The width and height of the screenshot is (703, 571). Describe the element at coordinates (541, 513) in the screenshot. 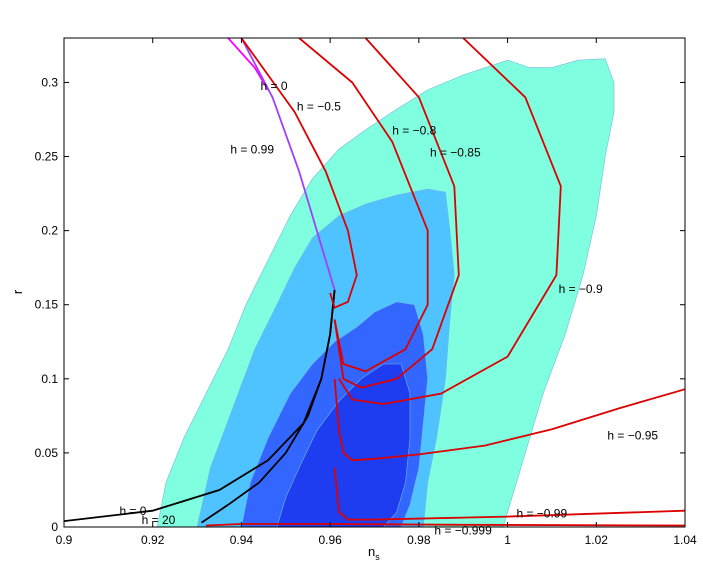

I see `curve-label-h-minus0-99: h = −0.99` at that location.